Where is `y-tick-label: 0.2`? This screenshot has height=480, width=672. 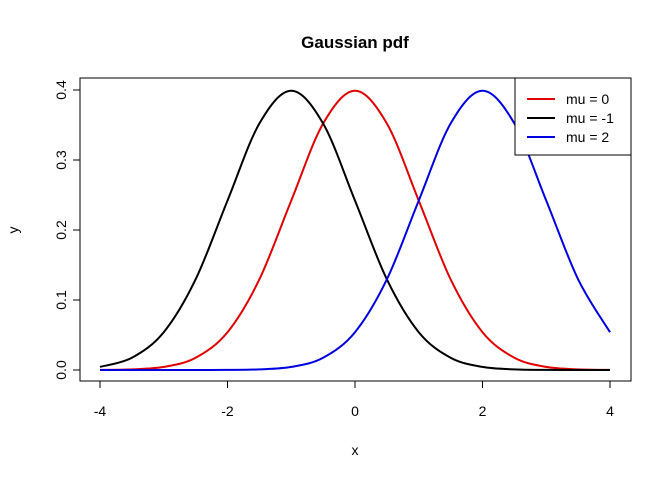
y-tick-label: 0.2 is located at coordinates (61, 230).